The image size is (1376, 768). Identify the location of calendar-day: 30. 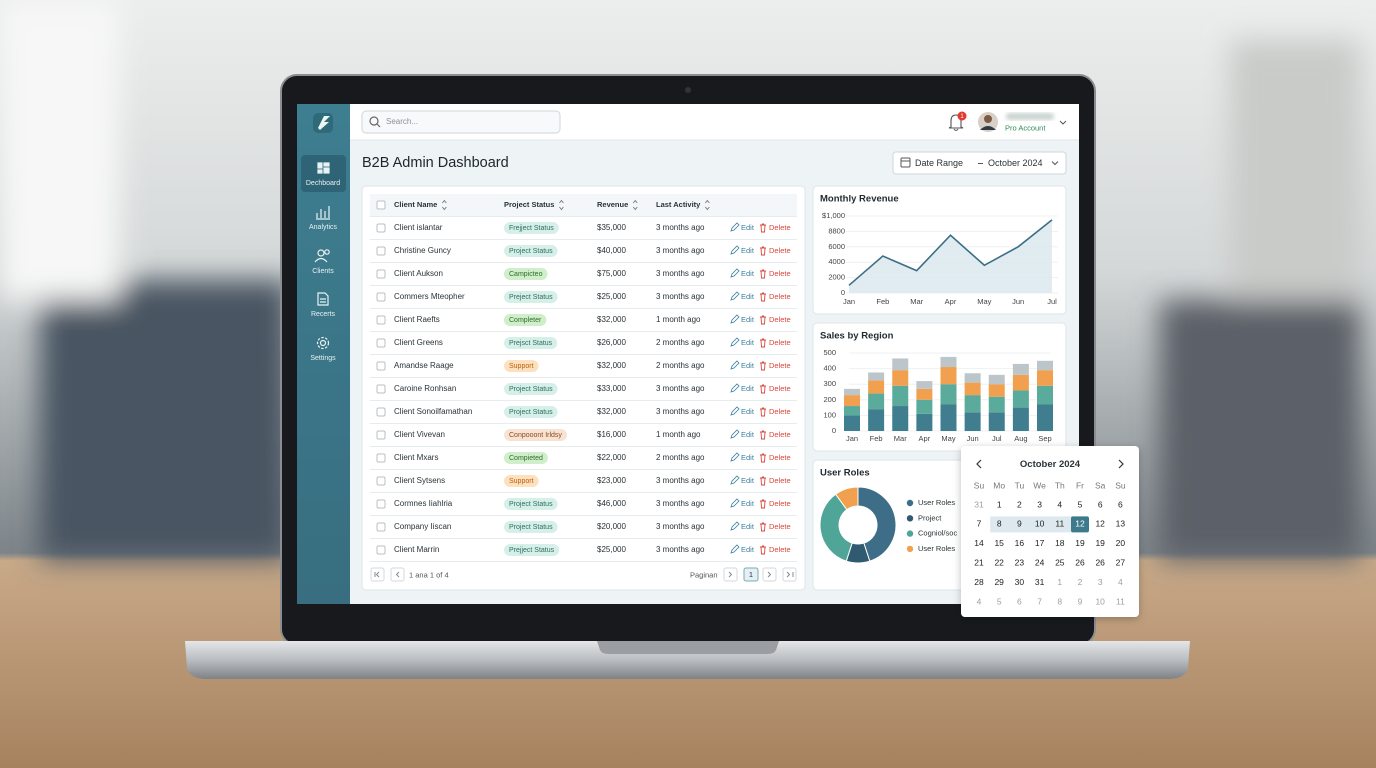
(1020, 582).